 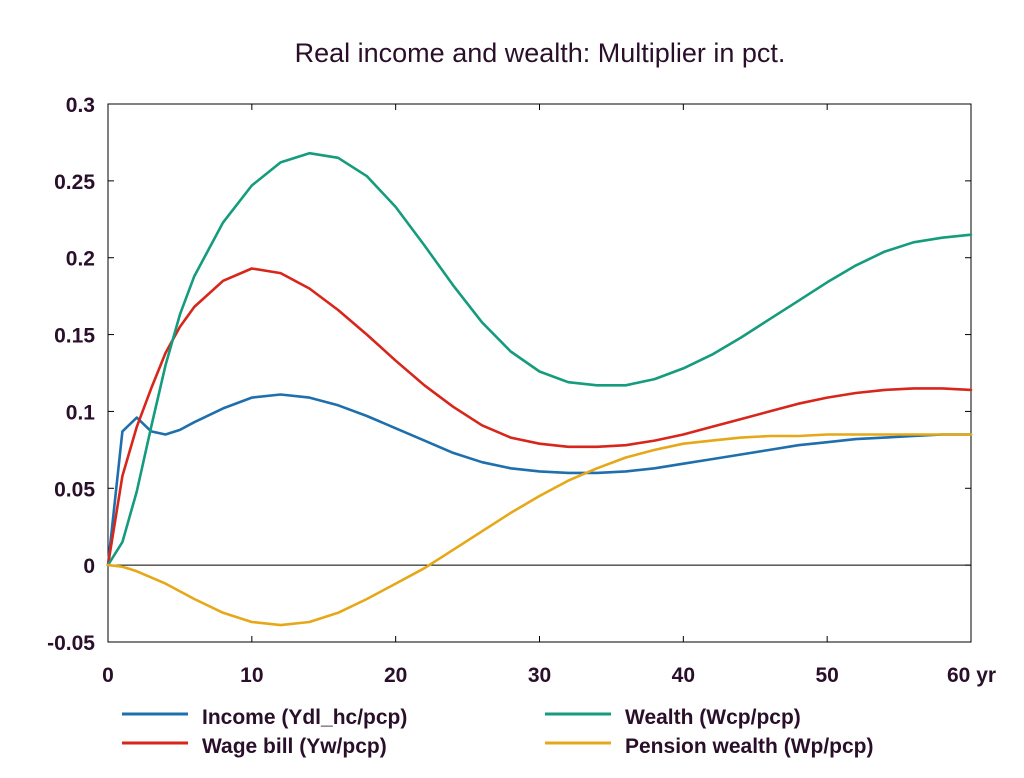 I want to click on legend-label: Income (Ydl_hc/pcp), so click(x=304, y=717).